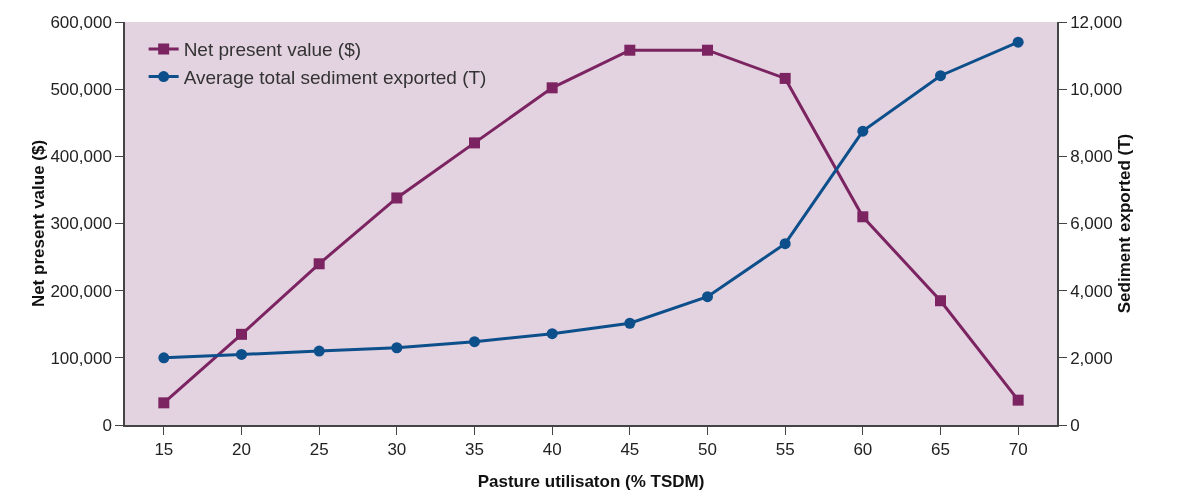 Image resolution: width=1182 pixels, height=492 pixels. I want to click on legend-label: Net present value ($), so click(272, 50).